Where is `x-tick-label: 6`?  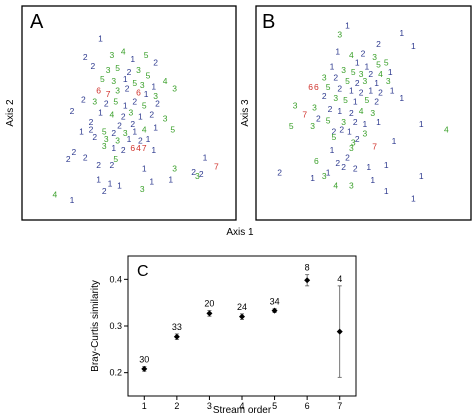
x-tick-label: 6 is located at coordinates (307, 406).